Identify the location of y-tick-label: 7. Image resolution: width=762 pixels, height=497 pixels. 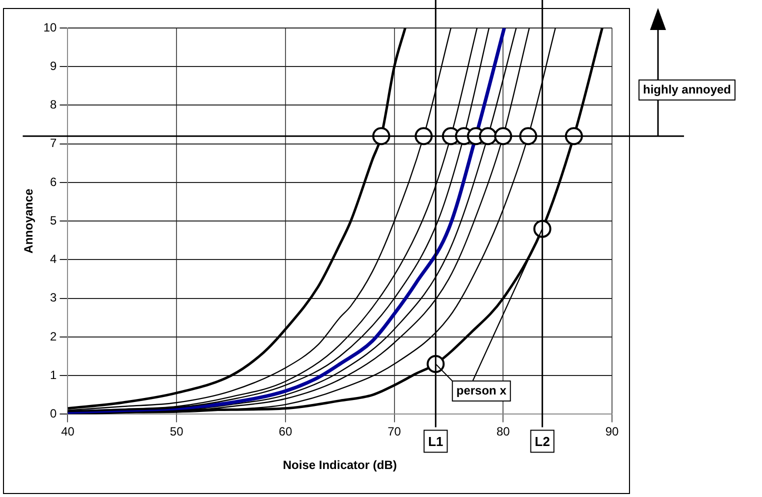
(54, 143).